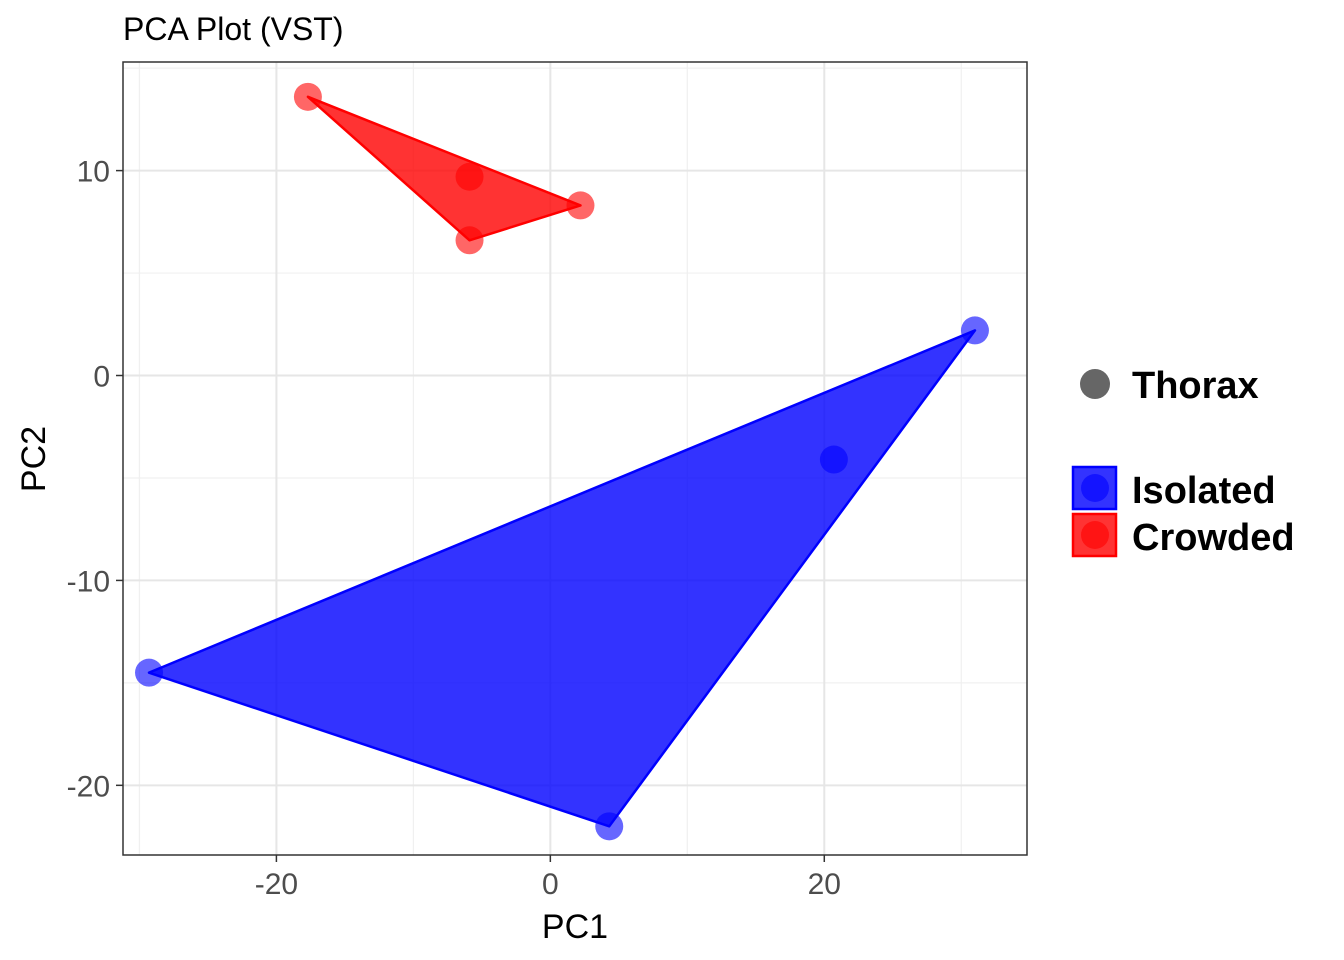 The image size is (1344, 960). I want to click on x-tick-label: 0, so click(550, 884).